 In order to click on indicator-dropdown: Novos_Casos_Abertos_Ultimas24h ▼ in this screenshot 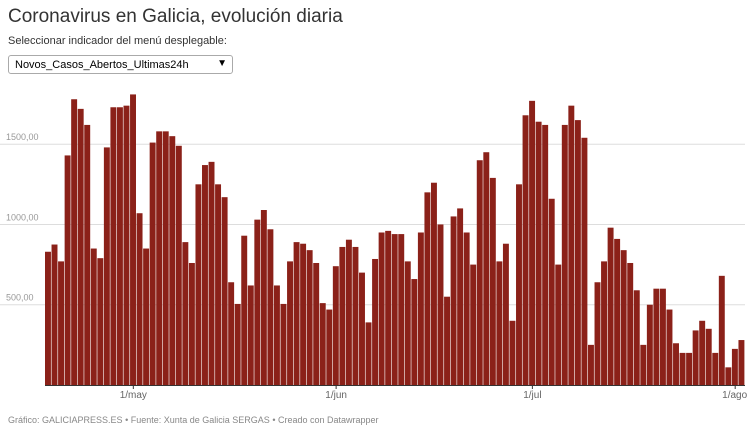, I will do `click(120, 64)`.